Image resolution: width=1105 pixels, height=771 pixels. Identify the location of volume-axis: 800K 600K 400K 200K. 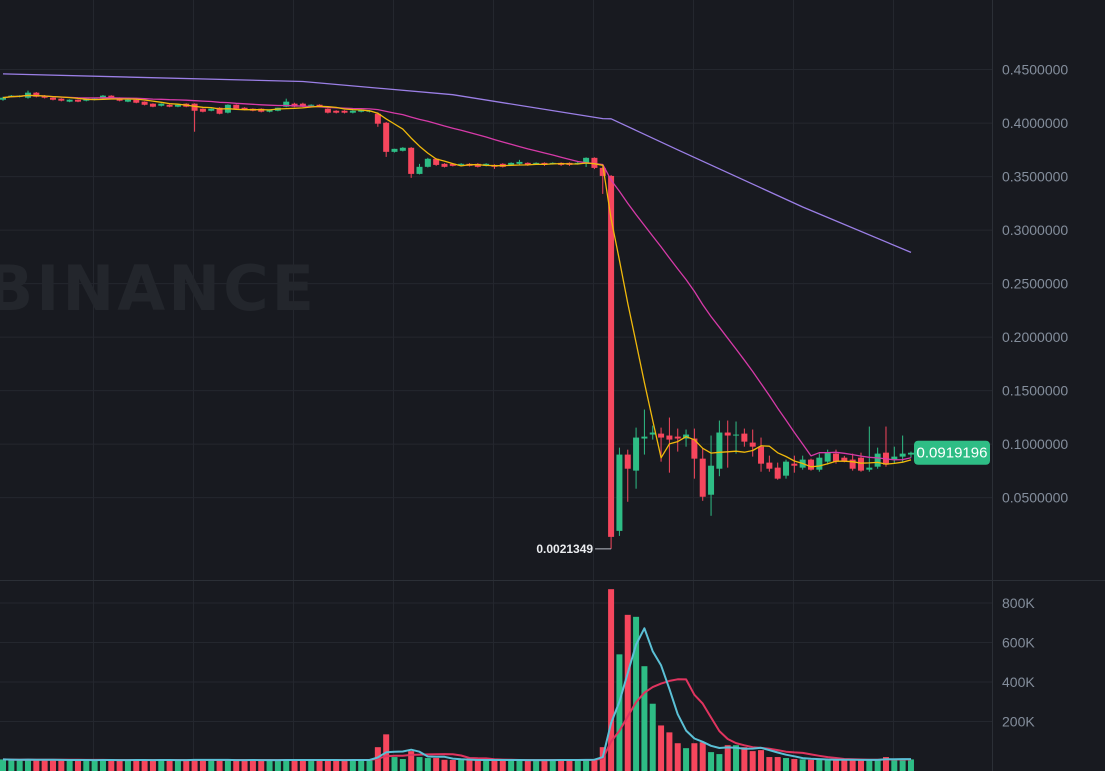
(1018, 662).